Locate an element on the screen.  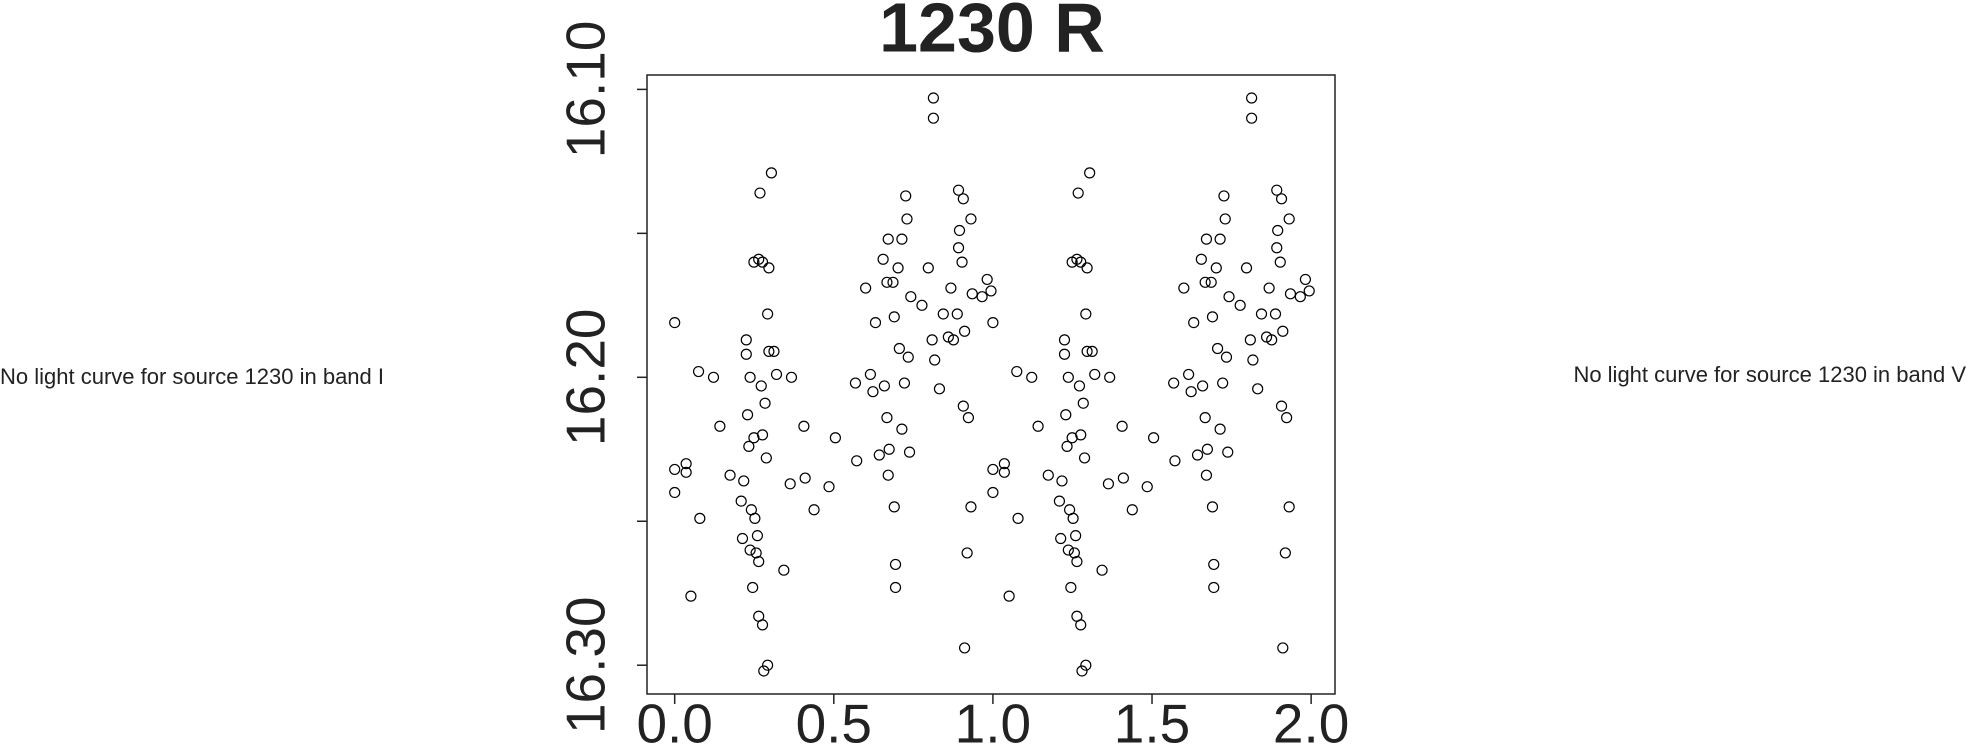
left-note: No light curve for source 1230 in band I is located at coordinates (192, 376).